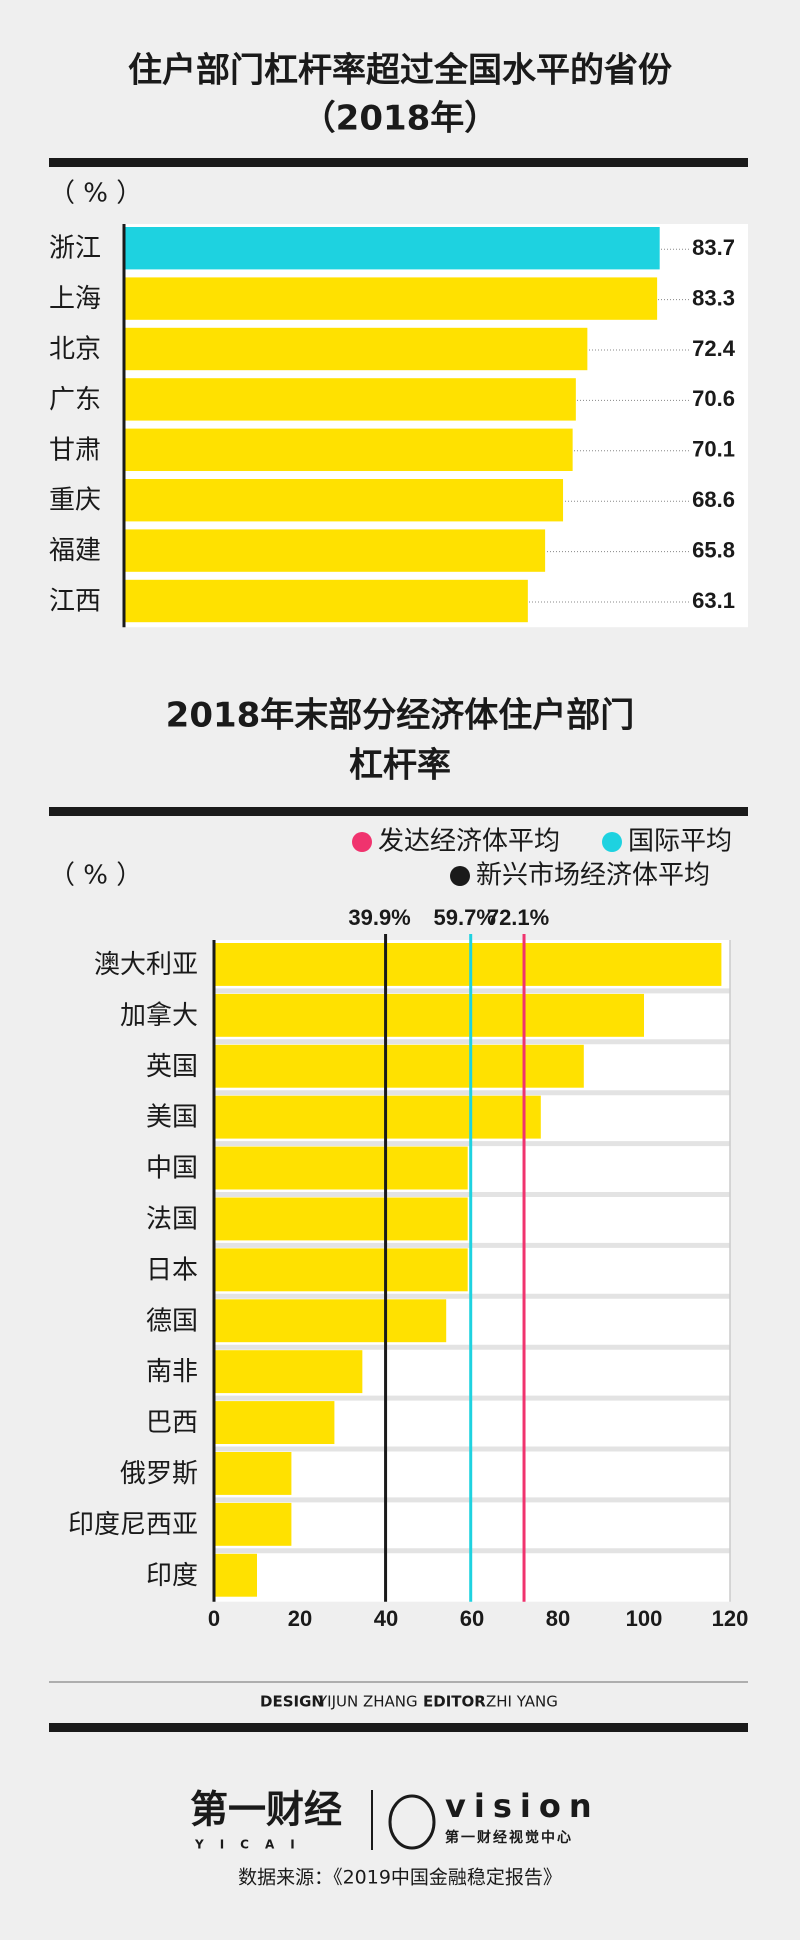 The image size is (800, 1940). What do you see at coordinates (400, 766) in the screenshot?
I see `chart-title: 杠杆率` at bounding box center [400, 766].